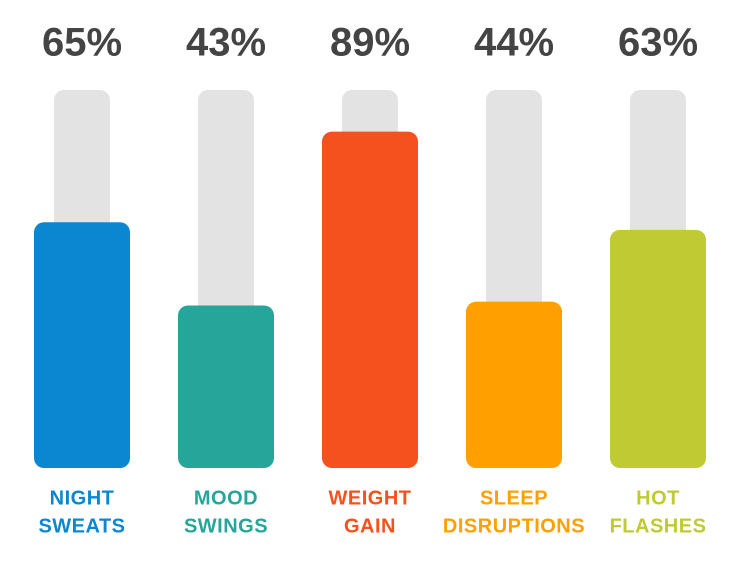  Describe the element at coordinates (226, 526) in the screenshot. I see `category-label: SWINGS` at that location.